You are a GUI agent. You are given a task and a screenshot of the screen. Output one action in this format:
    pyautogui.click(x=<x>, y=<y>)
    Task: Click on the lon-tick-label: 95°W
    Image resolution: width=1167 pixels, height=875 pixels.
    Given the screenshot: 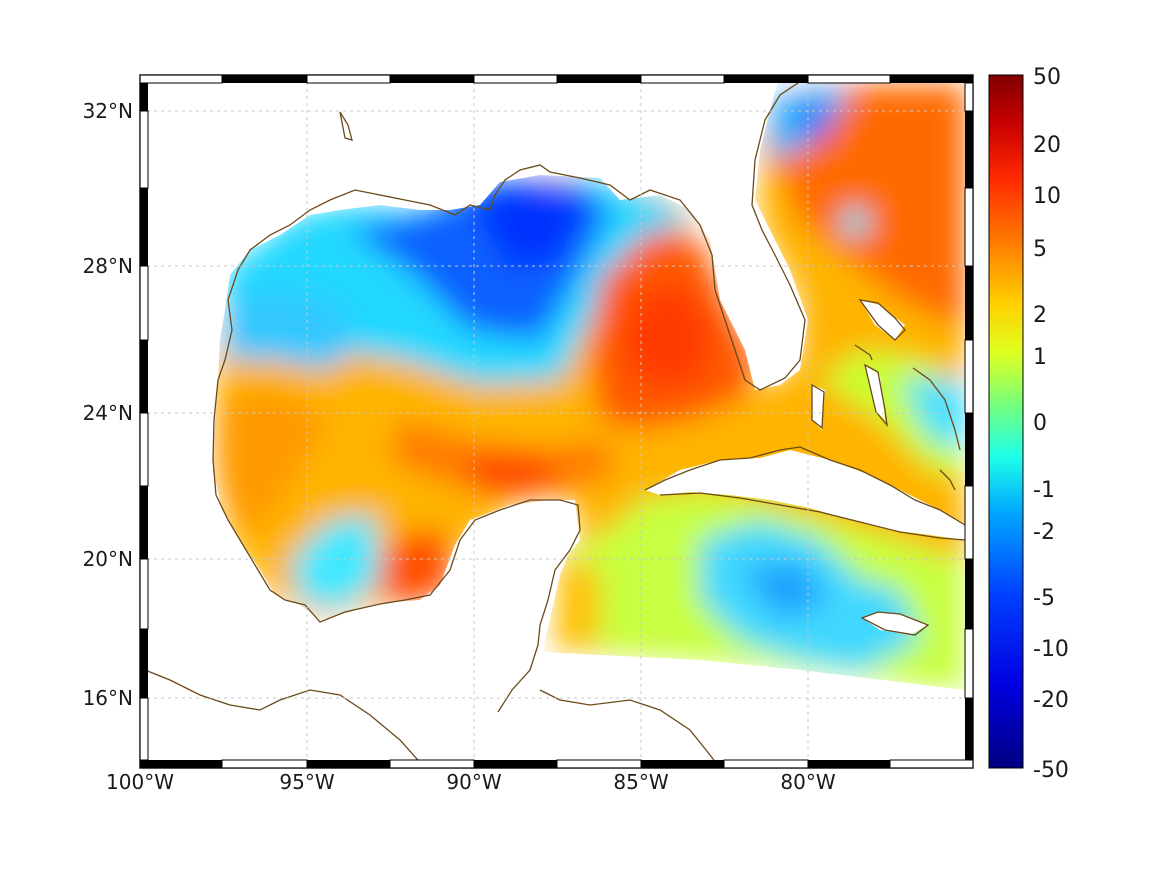 What is the action you would take?
    pyautogui.click(x=306, y=782)
    